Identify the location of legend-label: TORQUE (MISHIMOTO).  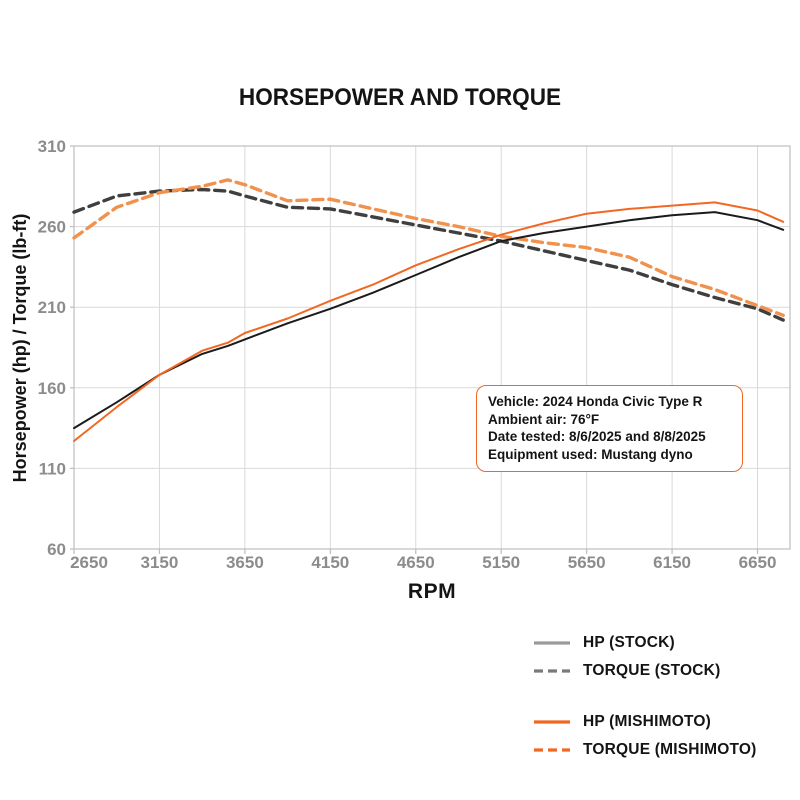
(670, 749).